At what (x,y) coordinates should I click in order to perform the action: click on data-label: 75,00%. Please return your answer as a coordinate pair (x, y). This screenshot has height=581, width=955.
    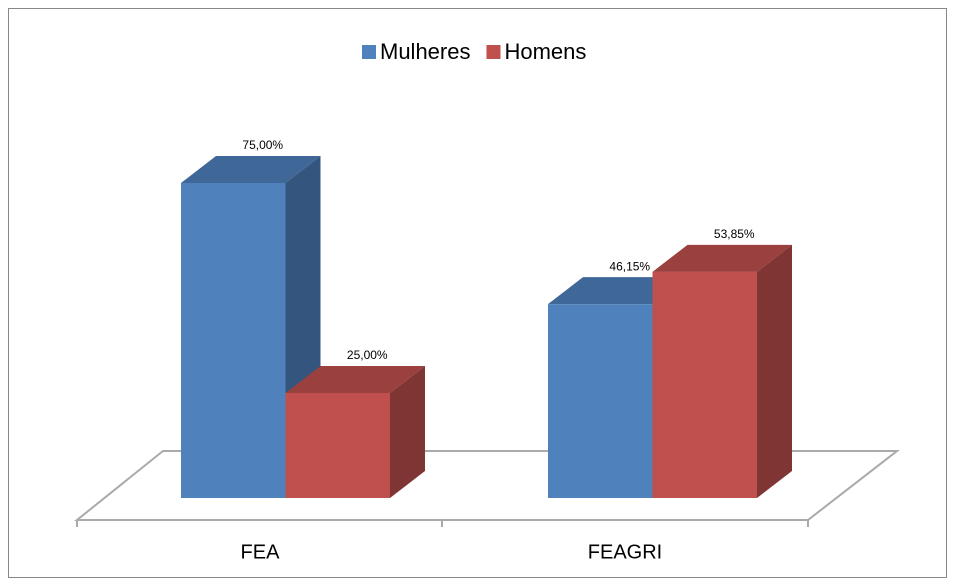
    Looking at the image, I should click on (262, 145).